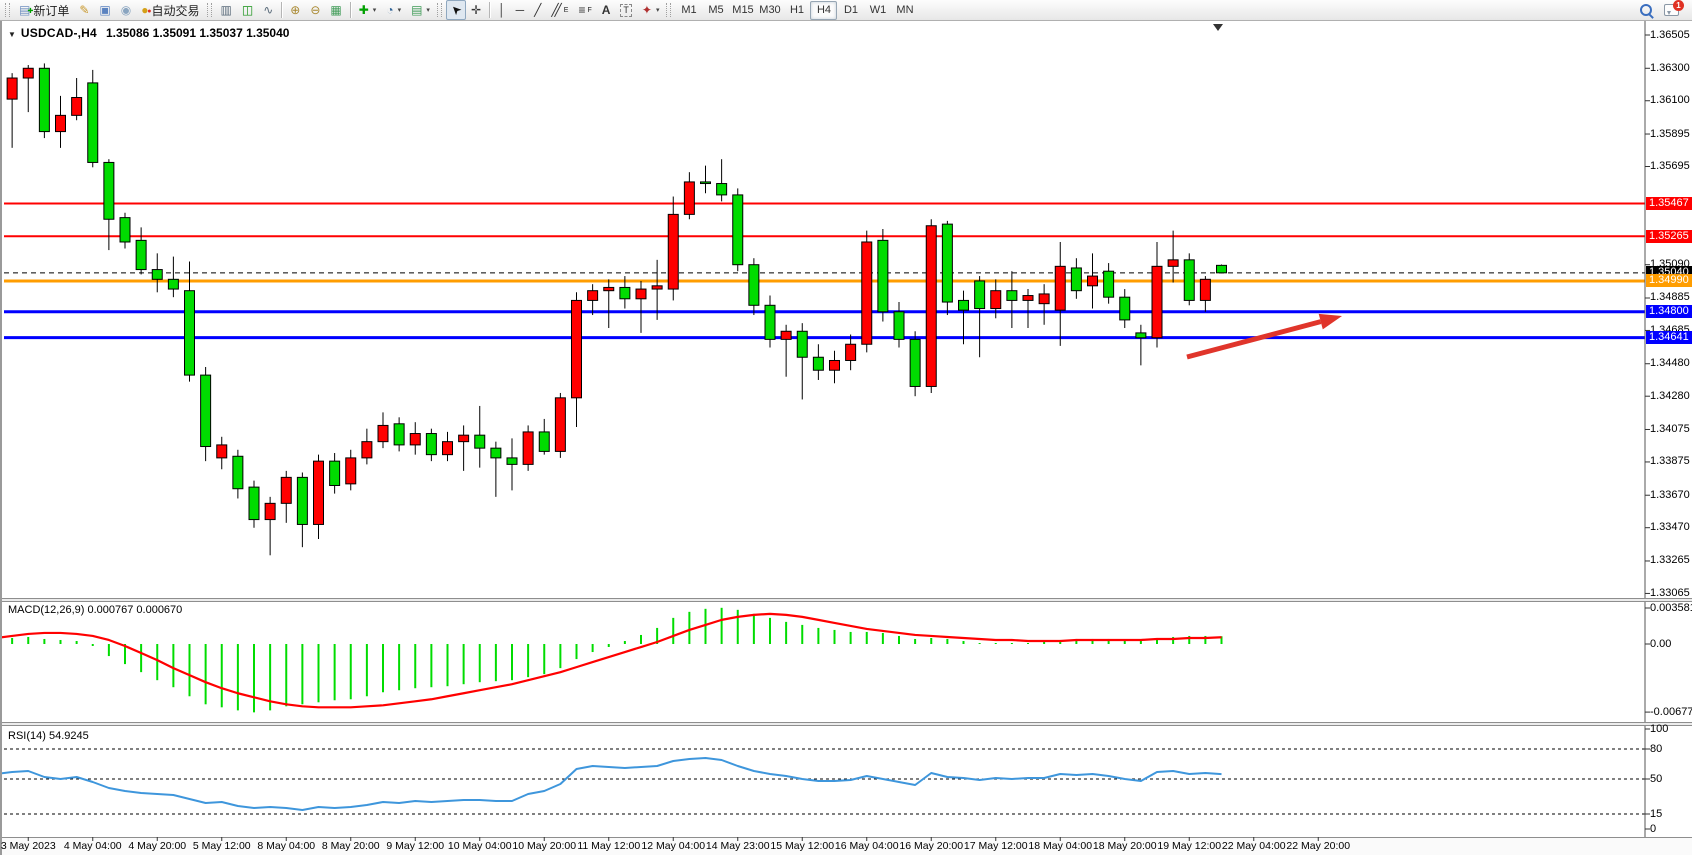 This screenshot has height=855, width=1692. What do you see at coordinates (92, 846) in the screenshot?
I see `time-axis-label: 4 May 04:00` at bounding box center [92, 846].